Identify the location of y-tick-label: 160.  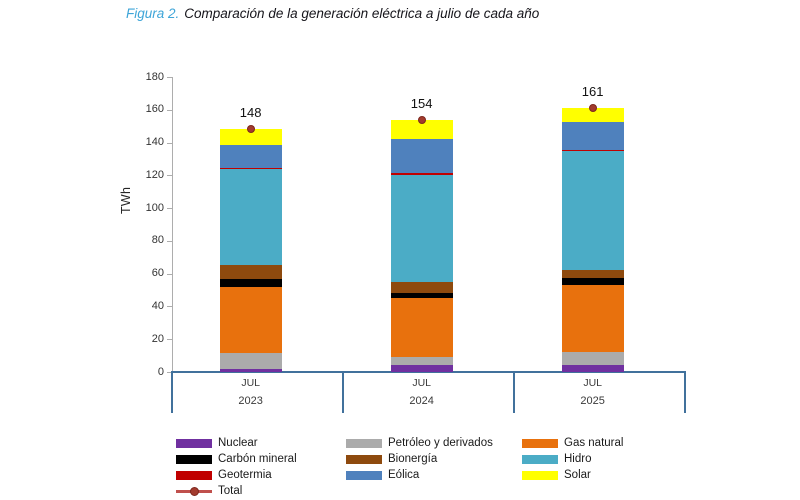
(154, 109).